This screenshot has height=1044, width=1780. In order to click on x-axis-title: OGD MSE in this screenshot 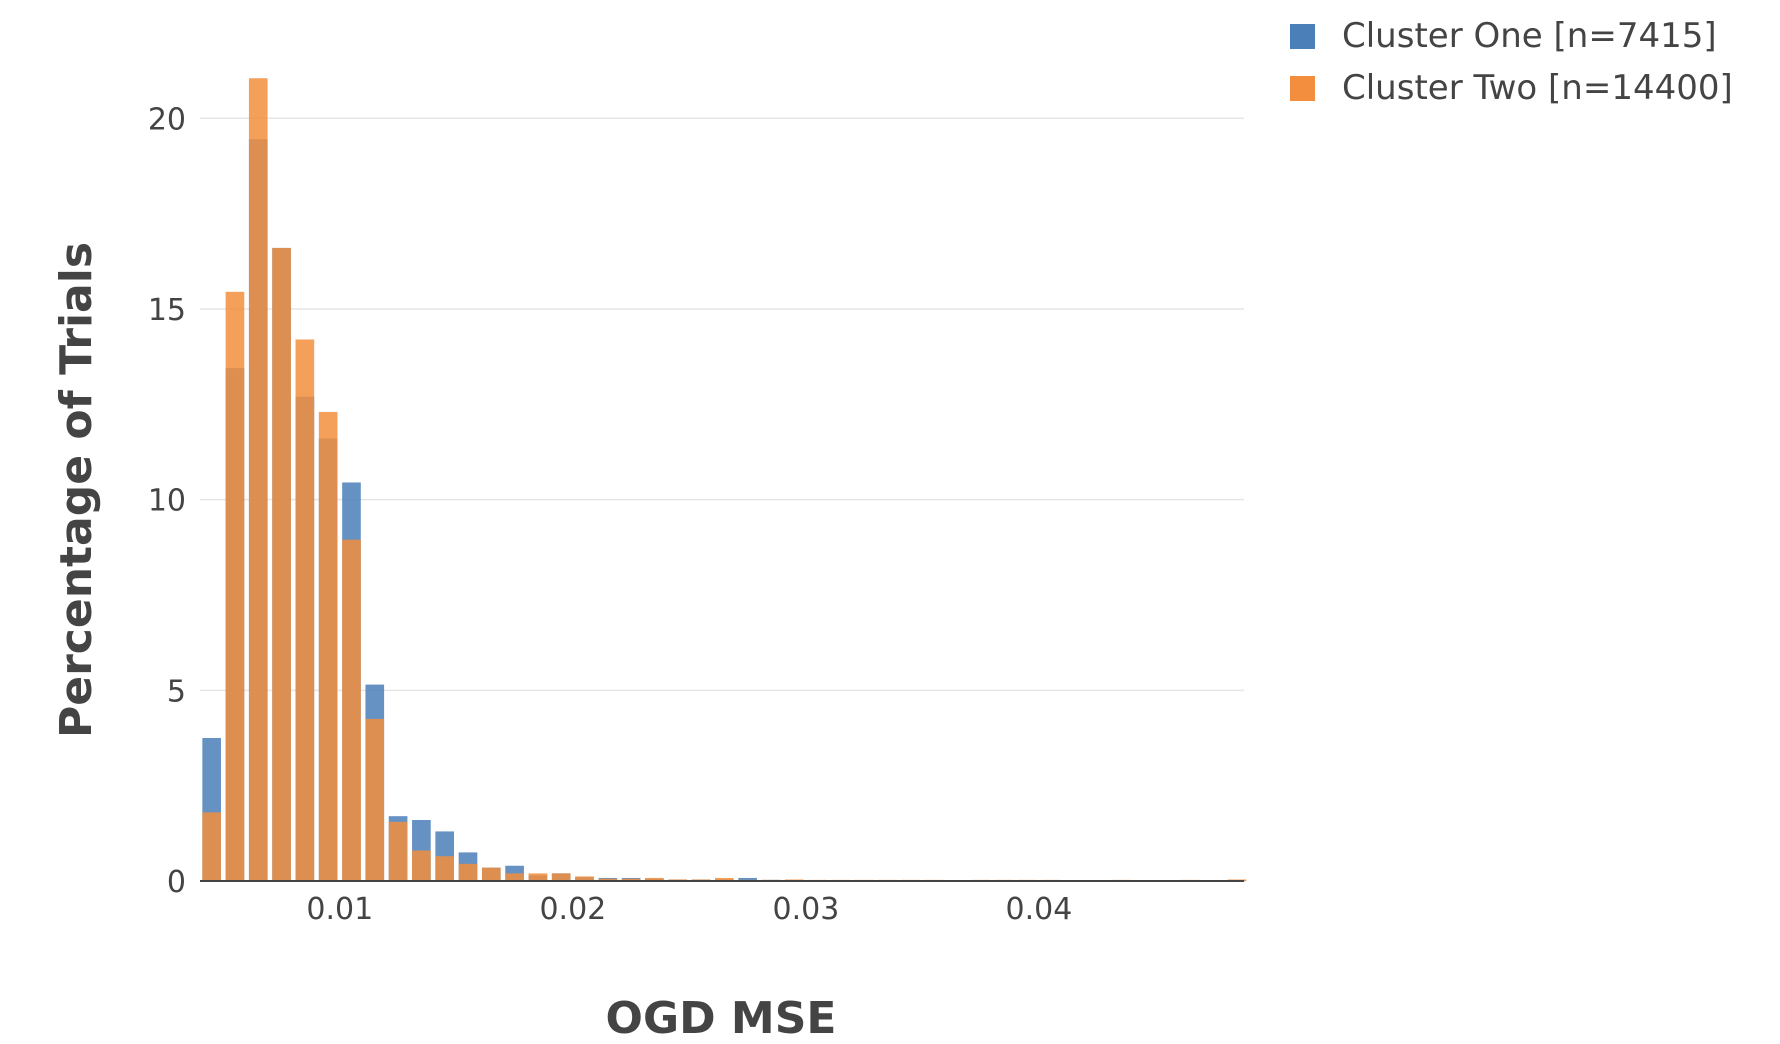, I will do `click(721, 1016)`.